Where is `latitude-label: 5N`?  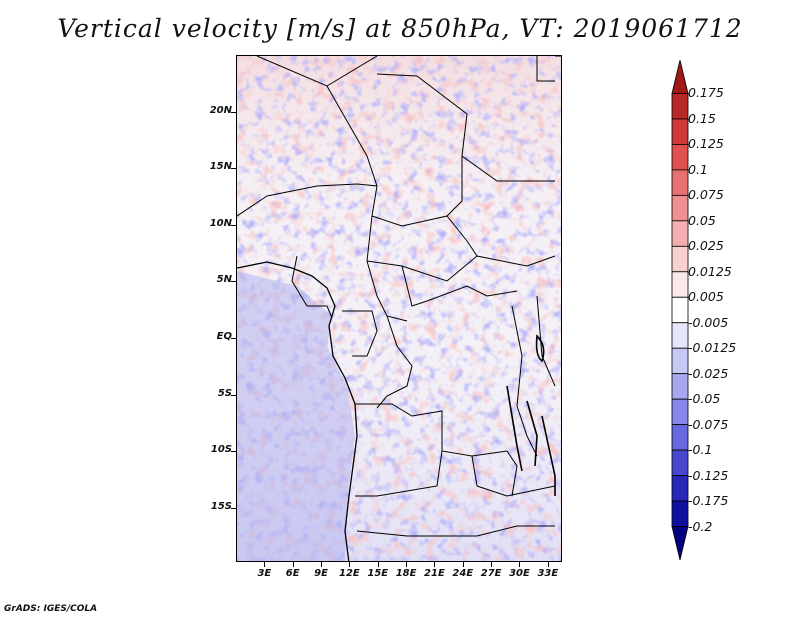 latitude-label: 5N is located at coordinates (224, 280).